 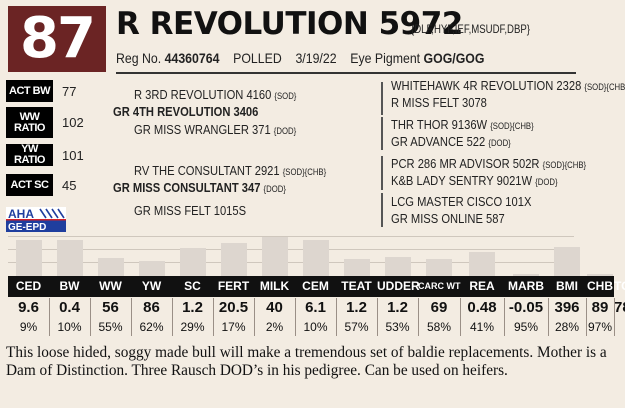 I want to click on pedigree-ssdd: GR ADVANCE 522 {DOD}, so click(x=451, y=141).